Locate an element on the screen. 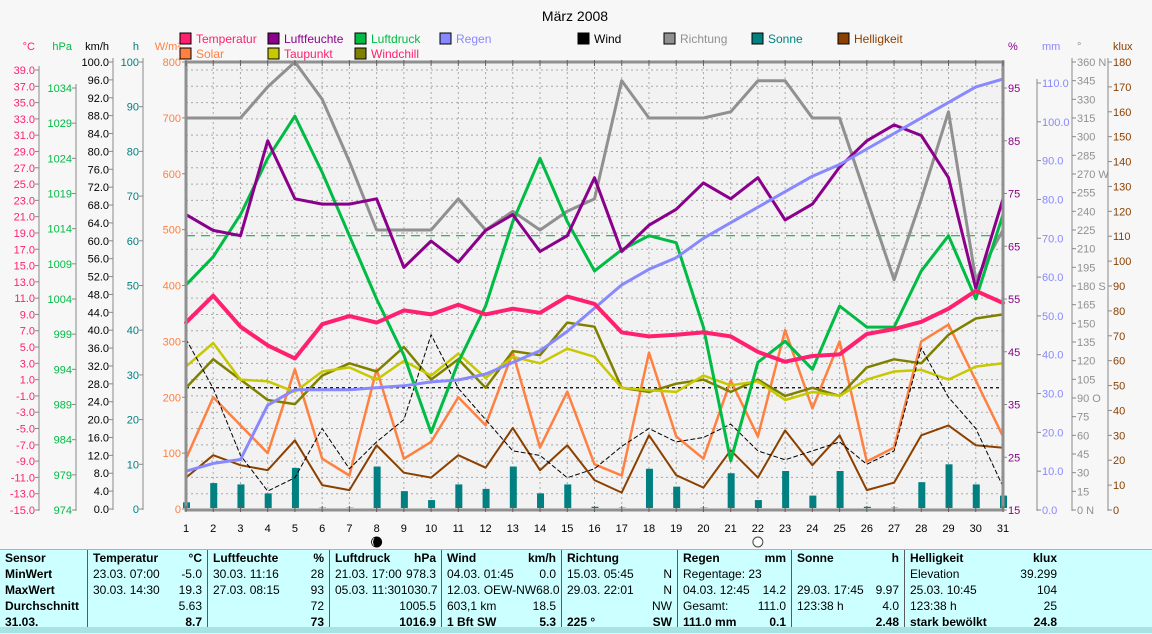 The image size is (1152, 634). axis-tick-label-deg: 90 O is located at coordinates (1089, 399).